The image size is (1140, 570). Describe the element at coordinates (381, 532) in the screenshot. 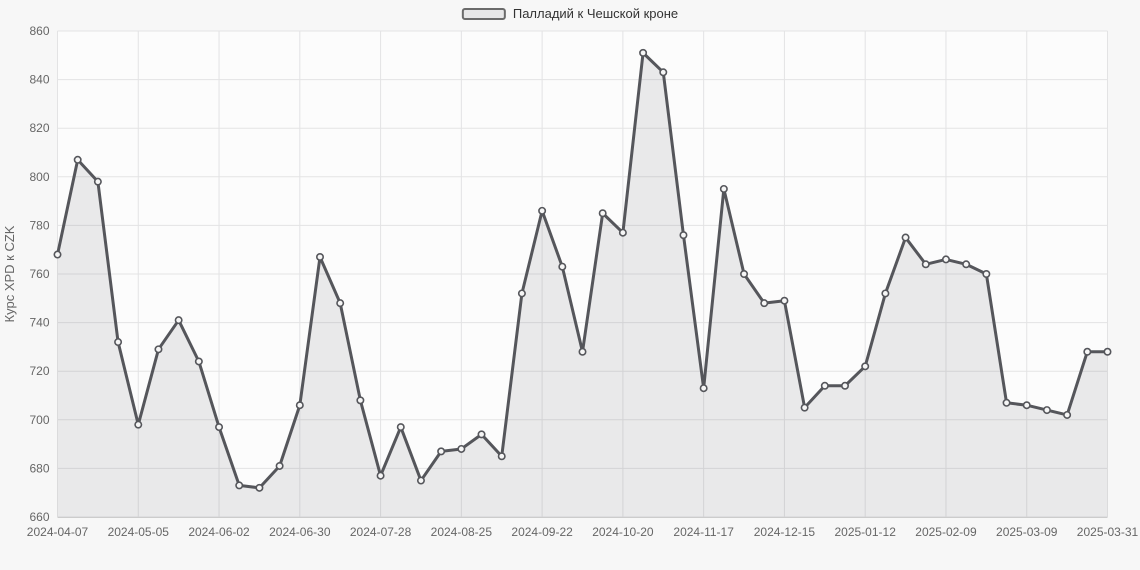

I see `x-axis-label: 2024-07-28` at that location.